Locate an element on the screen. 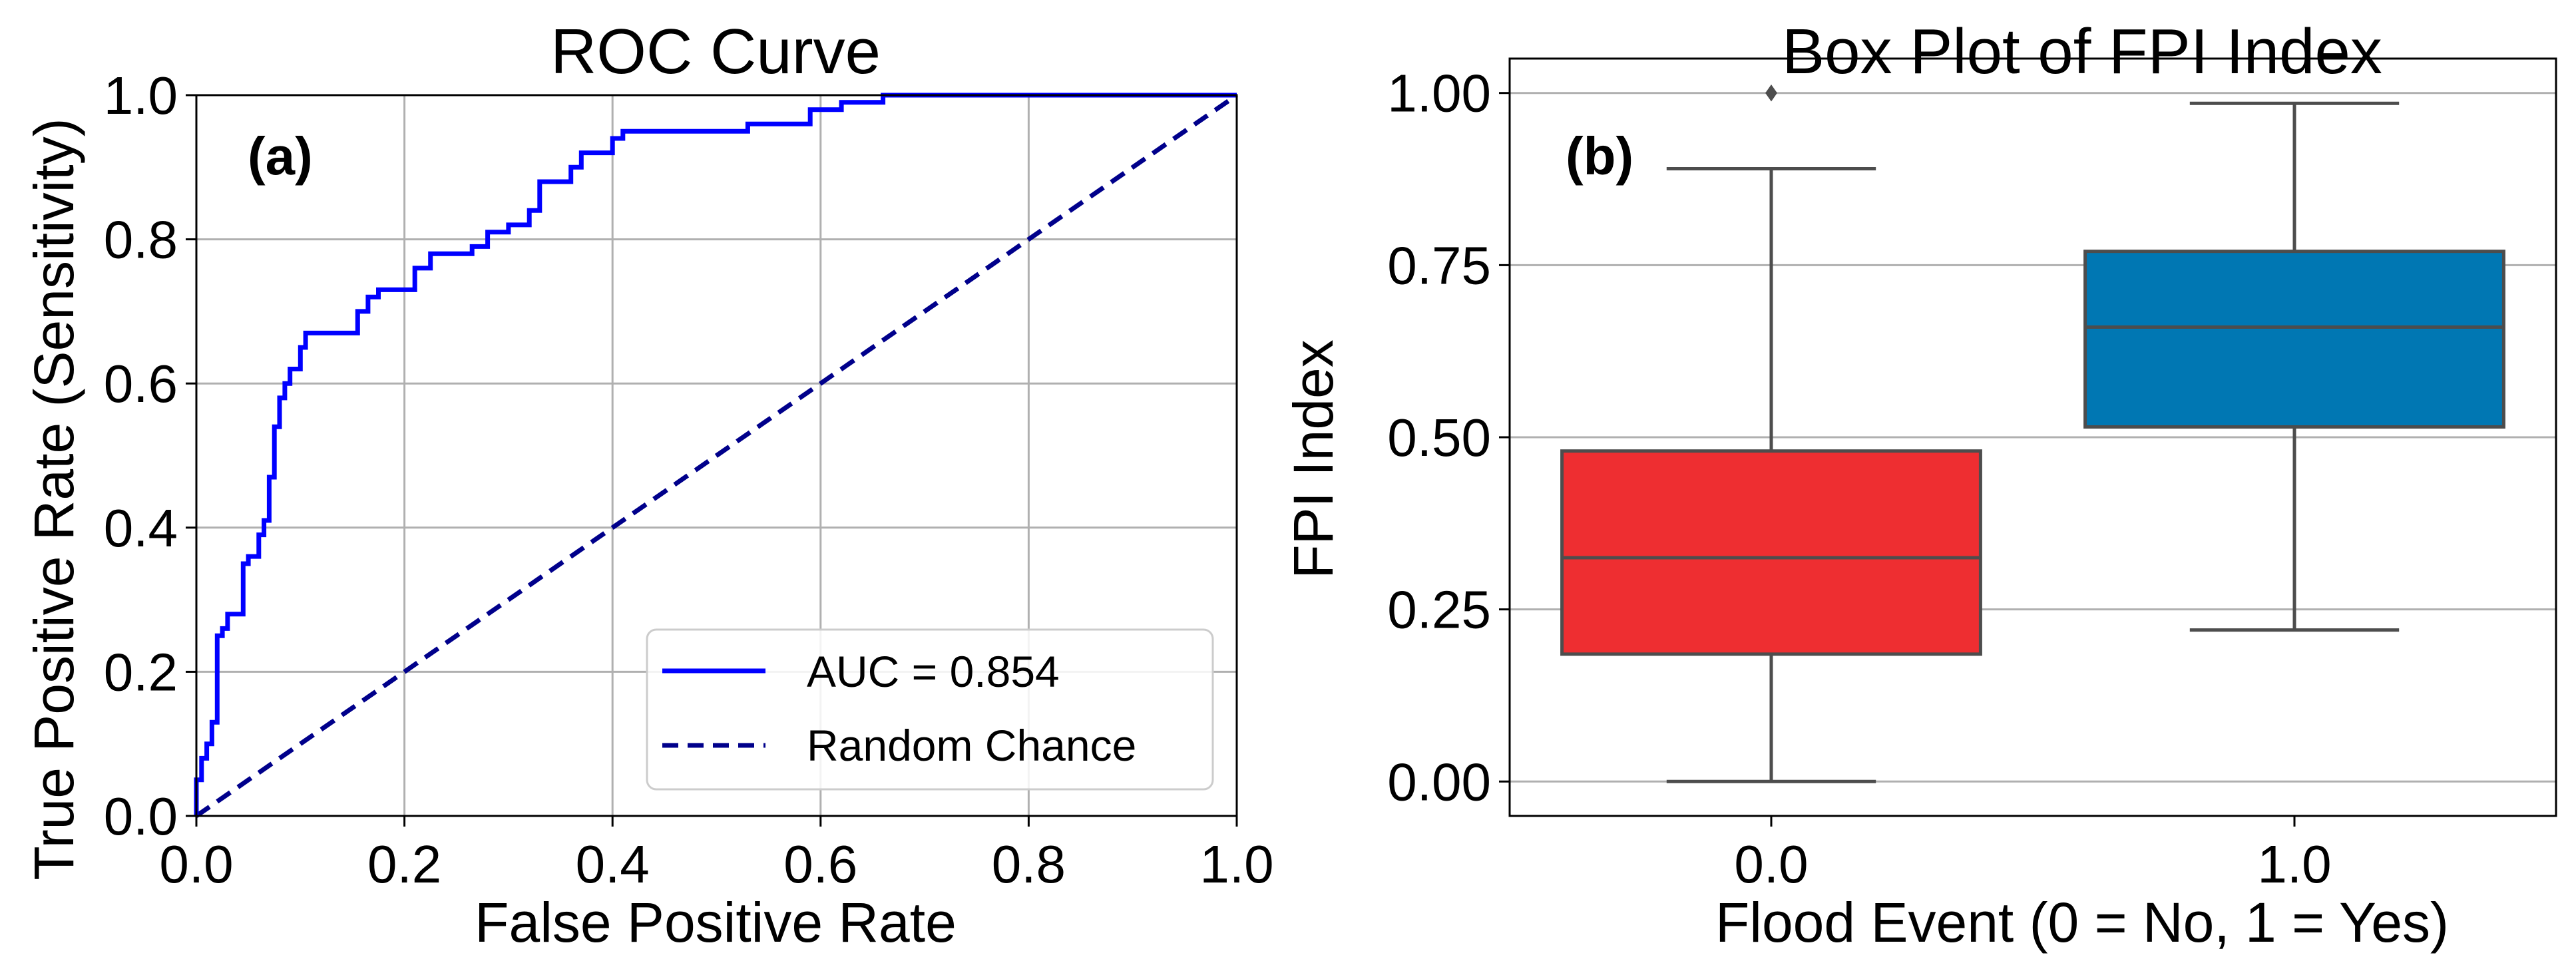 This screenshot has height=973, width=2576. boxplot-y-ticks: 0.00 0.25 0.50 0.75 1.00 is located at coordinates (1448, 437).